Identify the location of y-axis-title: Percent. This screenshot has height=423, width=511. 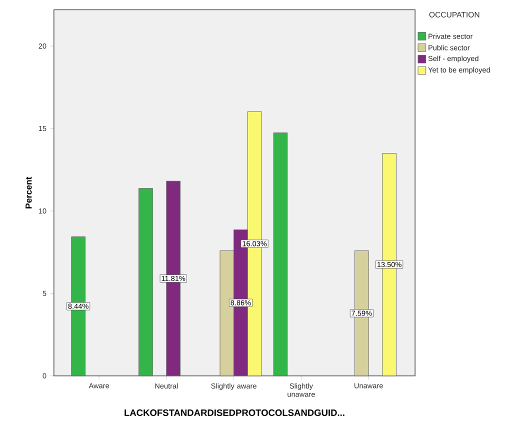
(29, 192).